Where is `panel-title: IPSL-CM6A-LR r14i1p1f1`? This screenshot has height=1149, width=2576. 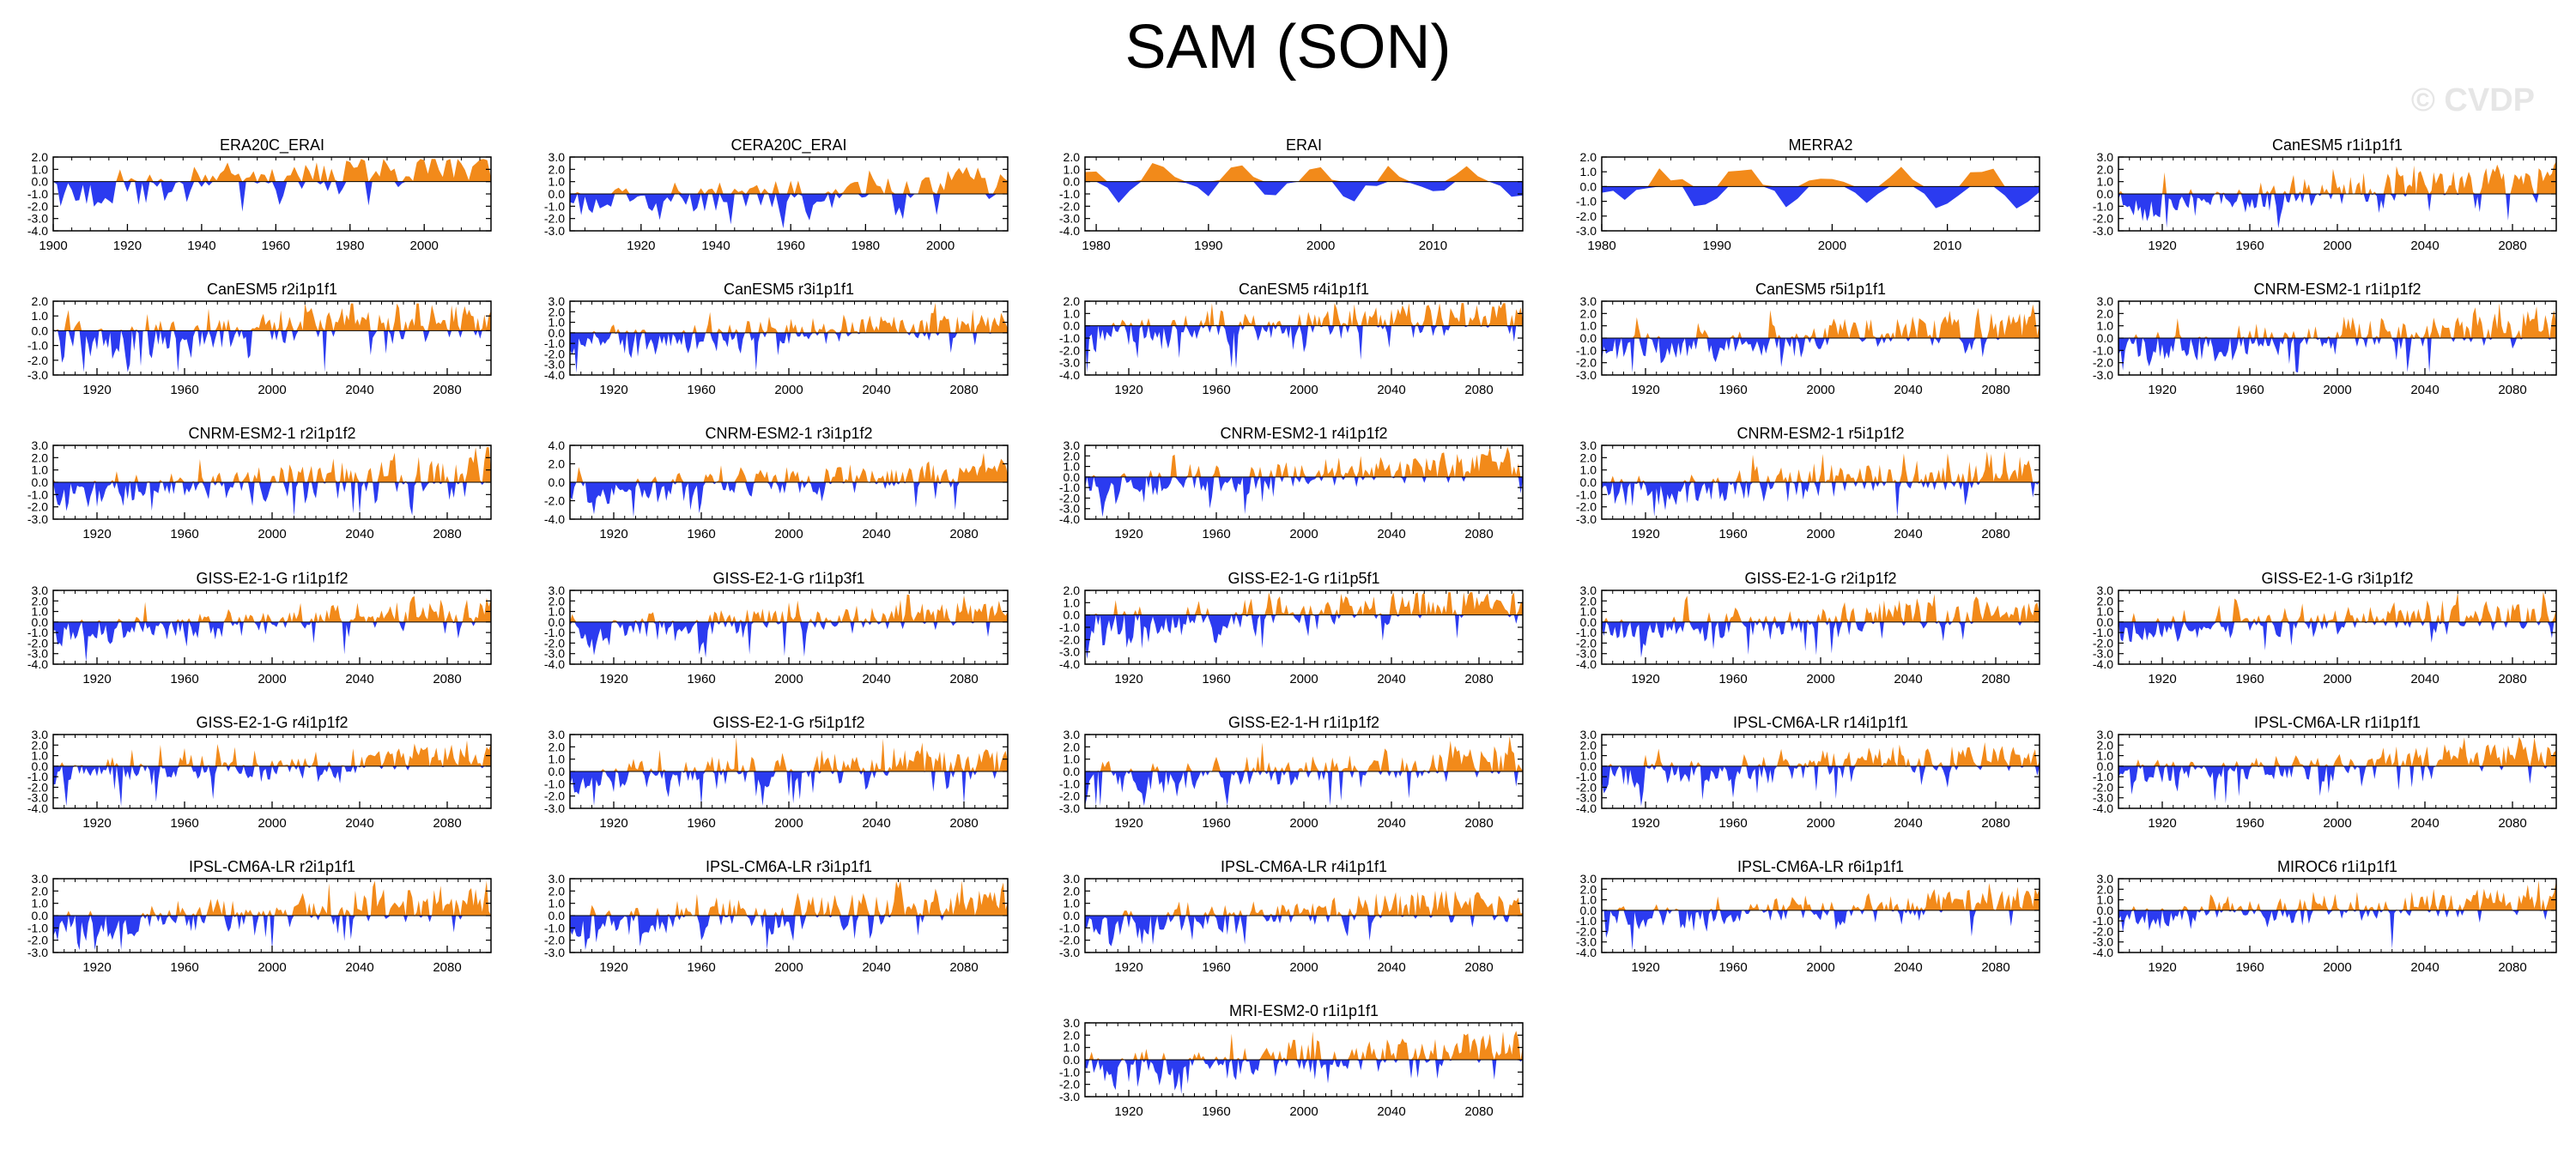 panel-title: IPSL-CM6A-LR r14i1p1f1 is located at coordinates (1820, 722).